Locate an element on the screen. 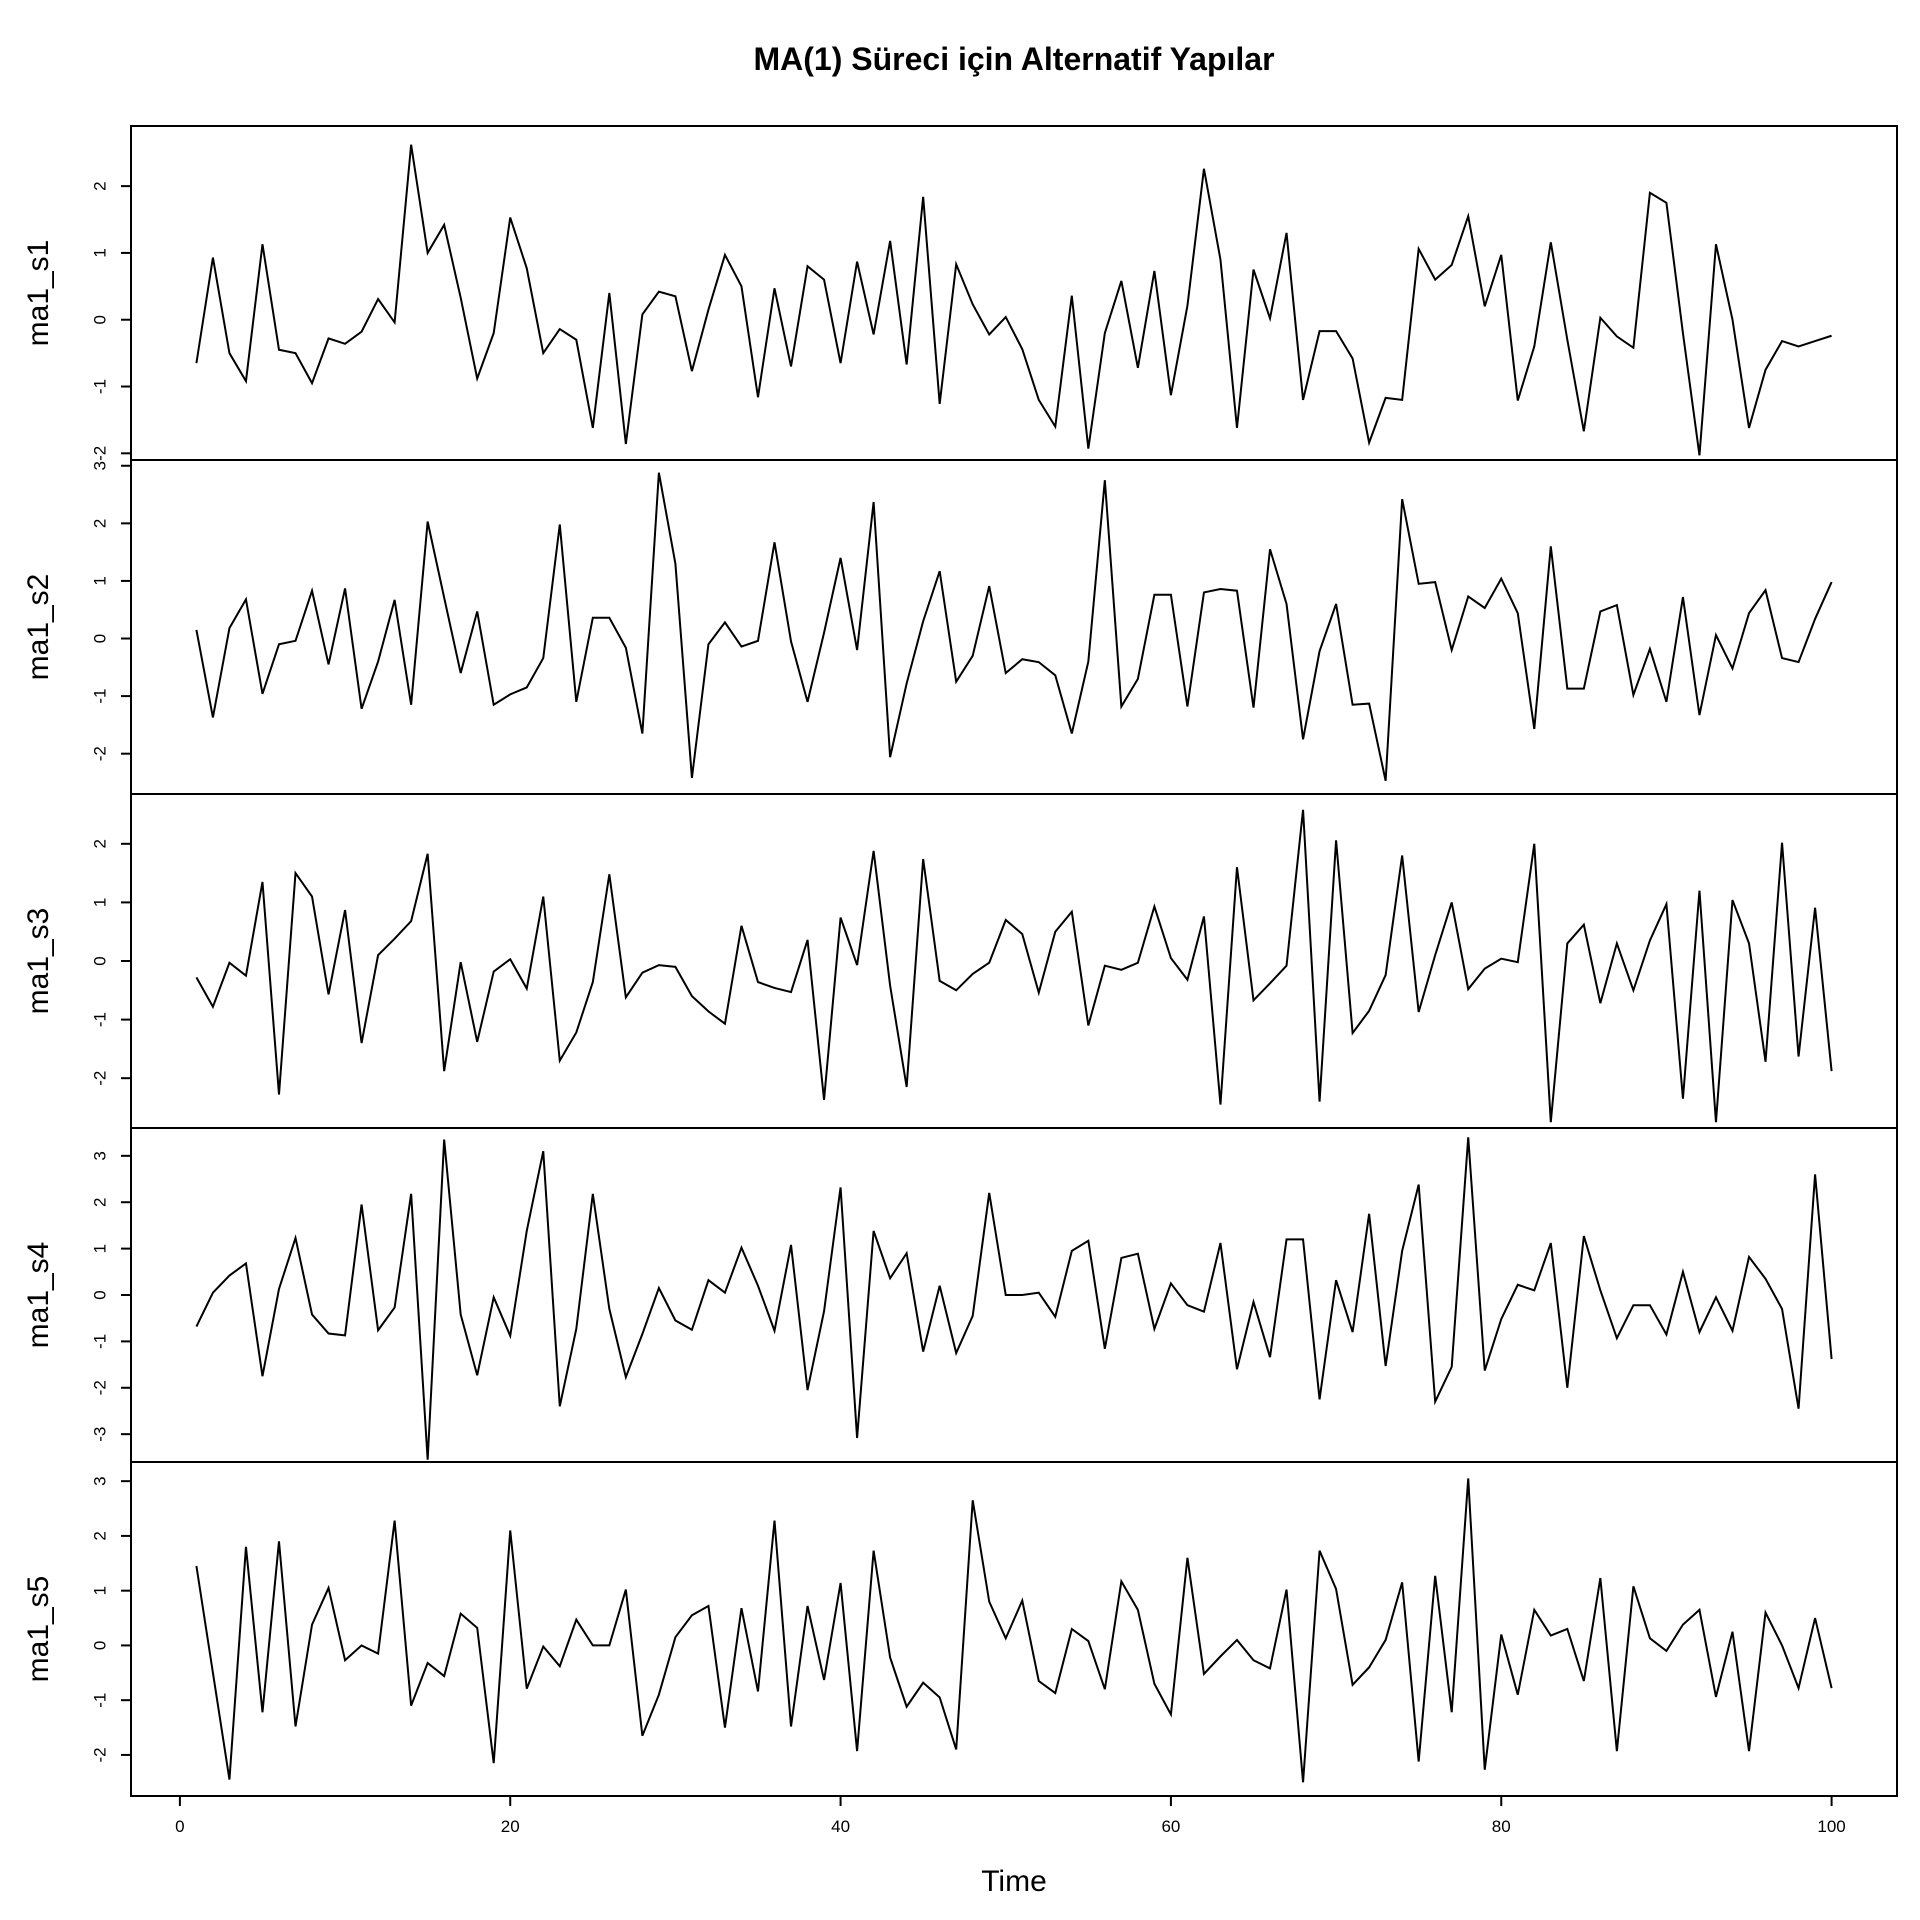 The image size is (1920, 1920). y-axis-label: ma1_s1 is located at coordinates (38, 293).